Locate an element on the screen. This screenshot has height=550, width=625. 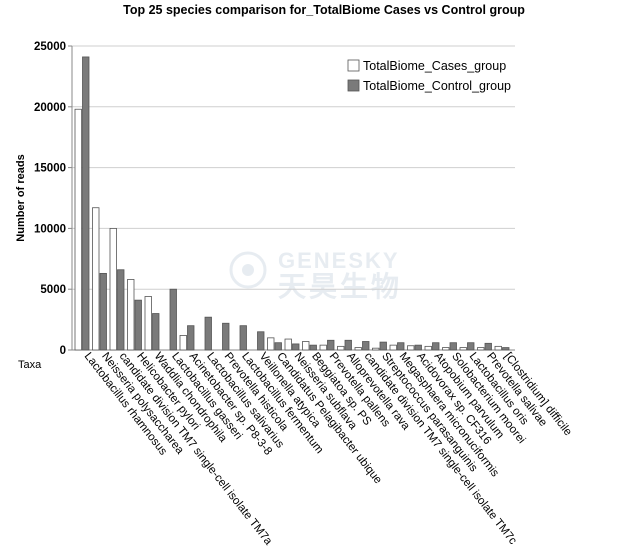
watermark-logo-icon is located at coordinates (248, 270).